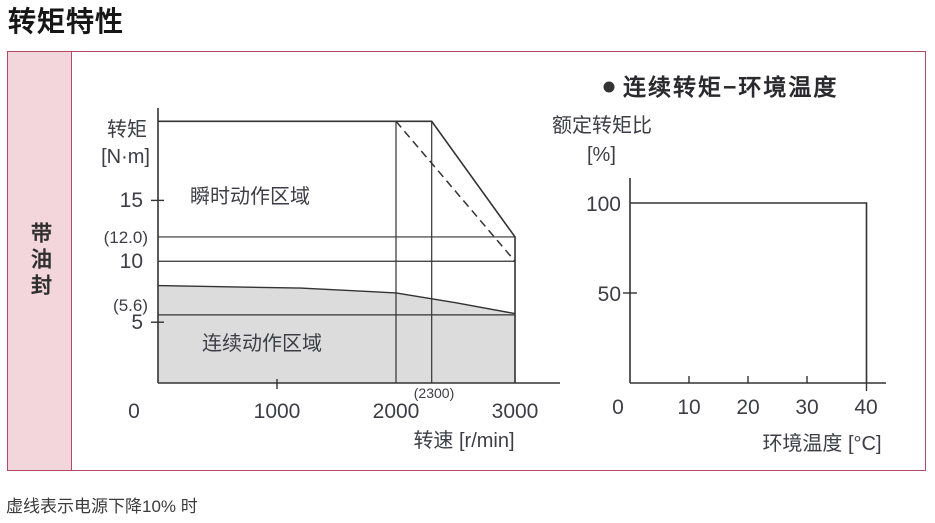  What do you see at coordinates (688, 407) in the screenshot?
I see `rxtick-label-10: 10` at bounding box center [688, 407].